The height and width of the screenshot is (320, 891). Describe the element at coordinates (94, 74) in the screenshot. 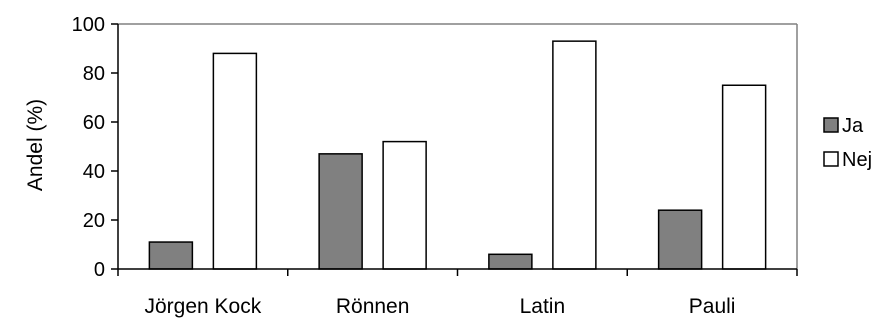

I see `y-tick-label: 80` at that location.